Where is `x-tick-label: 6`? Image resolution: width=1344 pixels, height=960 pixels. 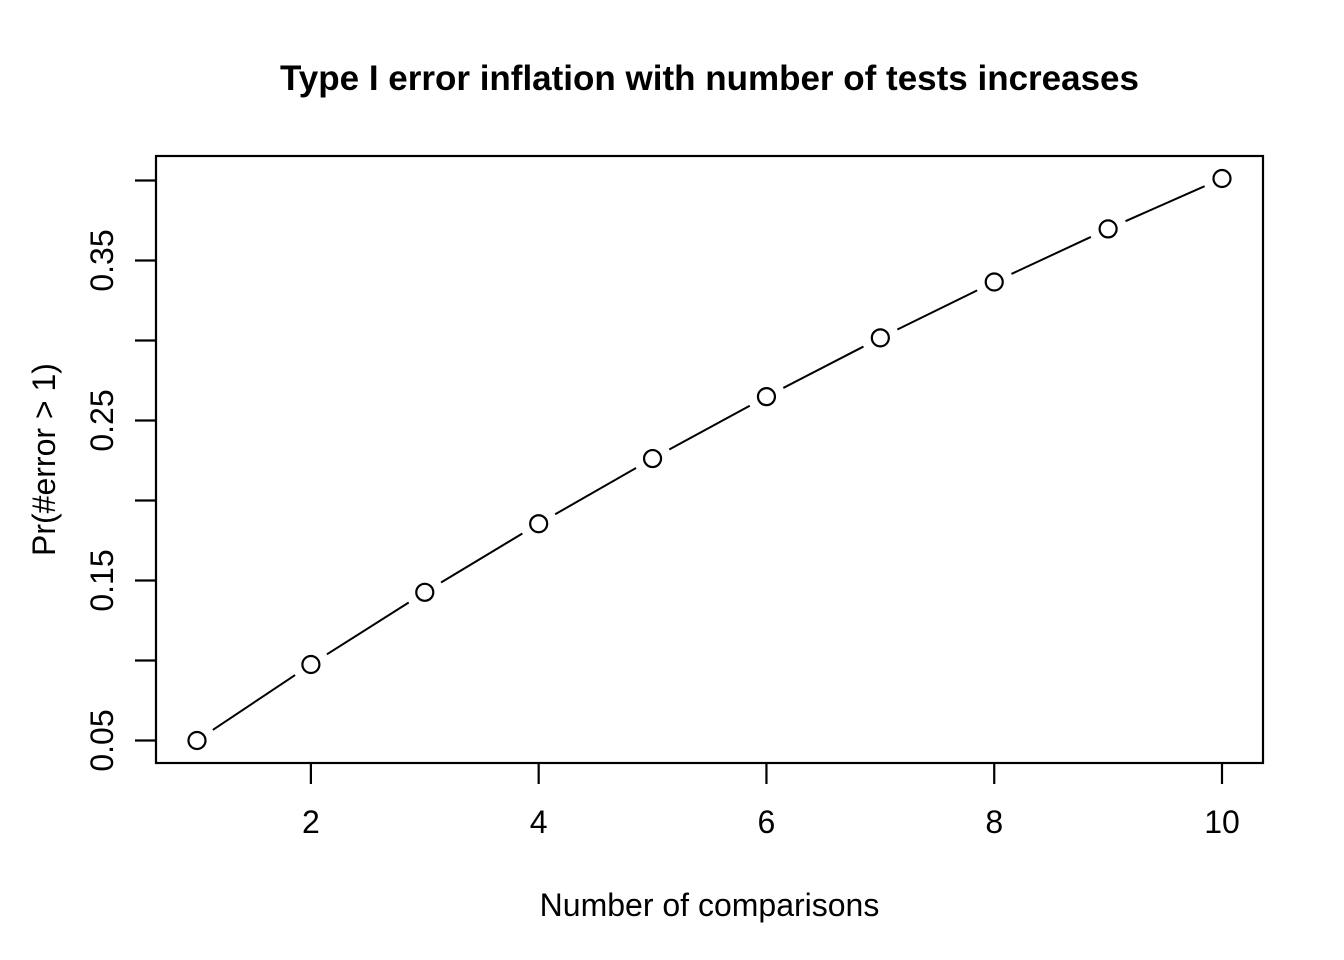 x-tick-label: 6 is located at coordinates (767, 822).